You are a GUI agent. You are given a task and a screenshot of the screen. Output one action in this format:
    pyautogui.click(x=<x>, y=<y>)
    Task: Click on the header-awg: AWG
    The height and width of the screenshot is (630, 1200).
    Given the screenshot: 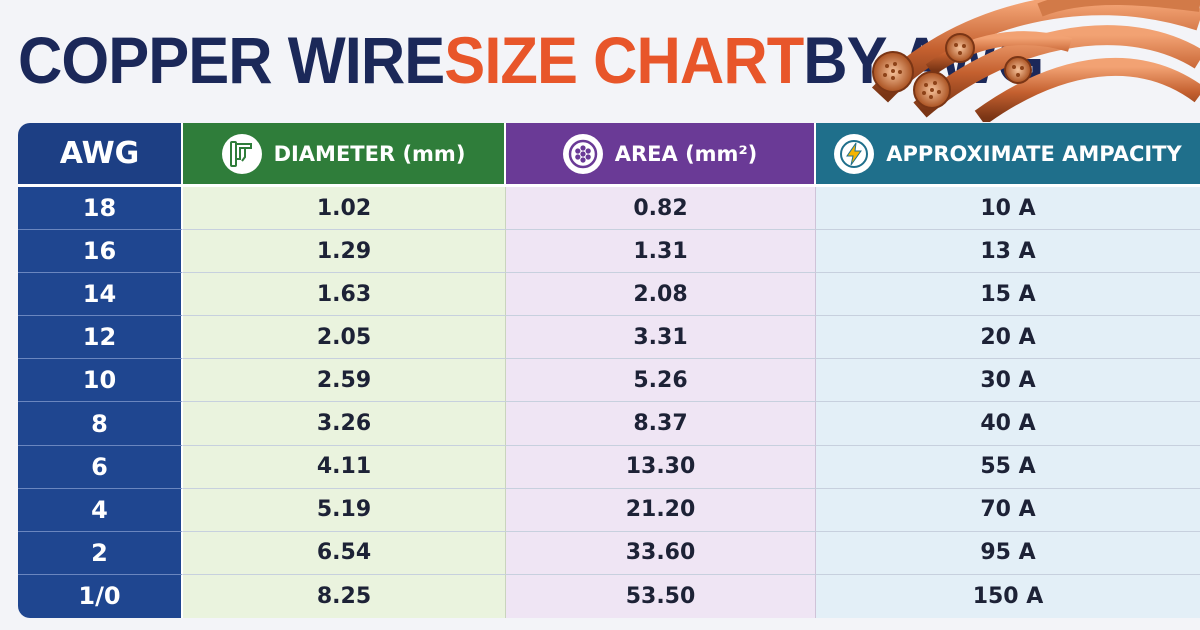 What is the action you would take?
    pyautogui.click(x=100, y=155)
    